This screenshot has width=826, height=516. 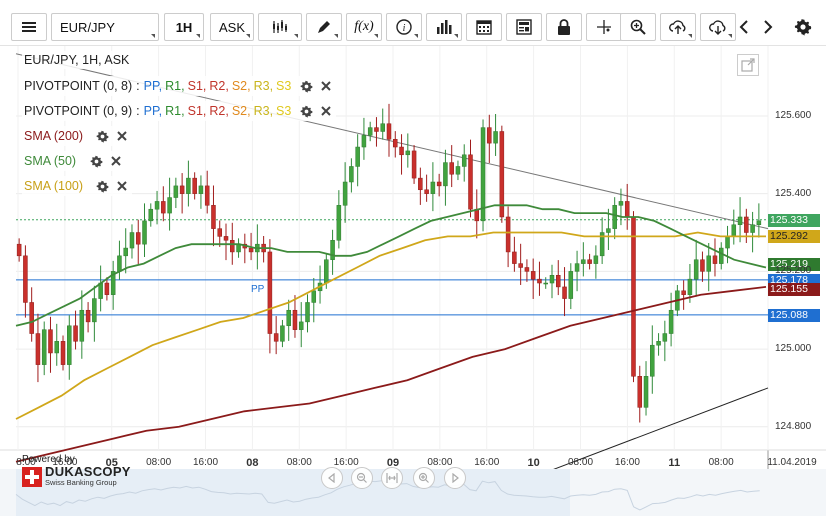 I want to click on expand-button, so click(x=748, y=65).